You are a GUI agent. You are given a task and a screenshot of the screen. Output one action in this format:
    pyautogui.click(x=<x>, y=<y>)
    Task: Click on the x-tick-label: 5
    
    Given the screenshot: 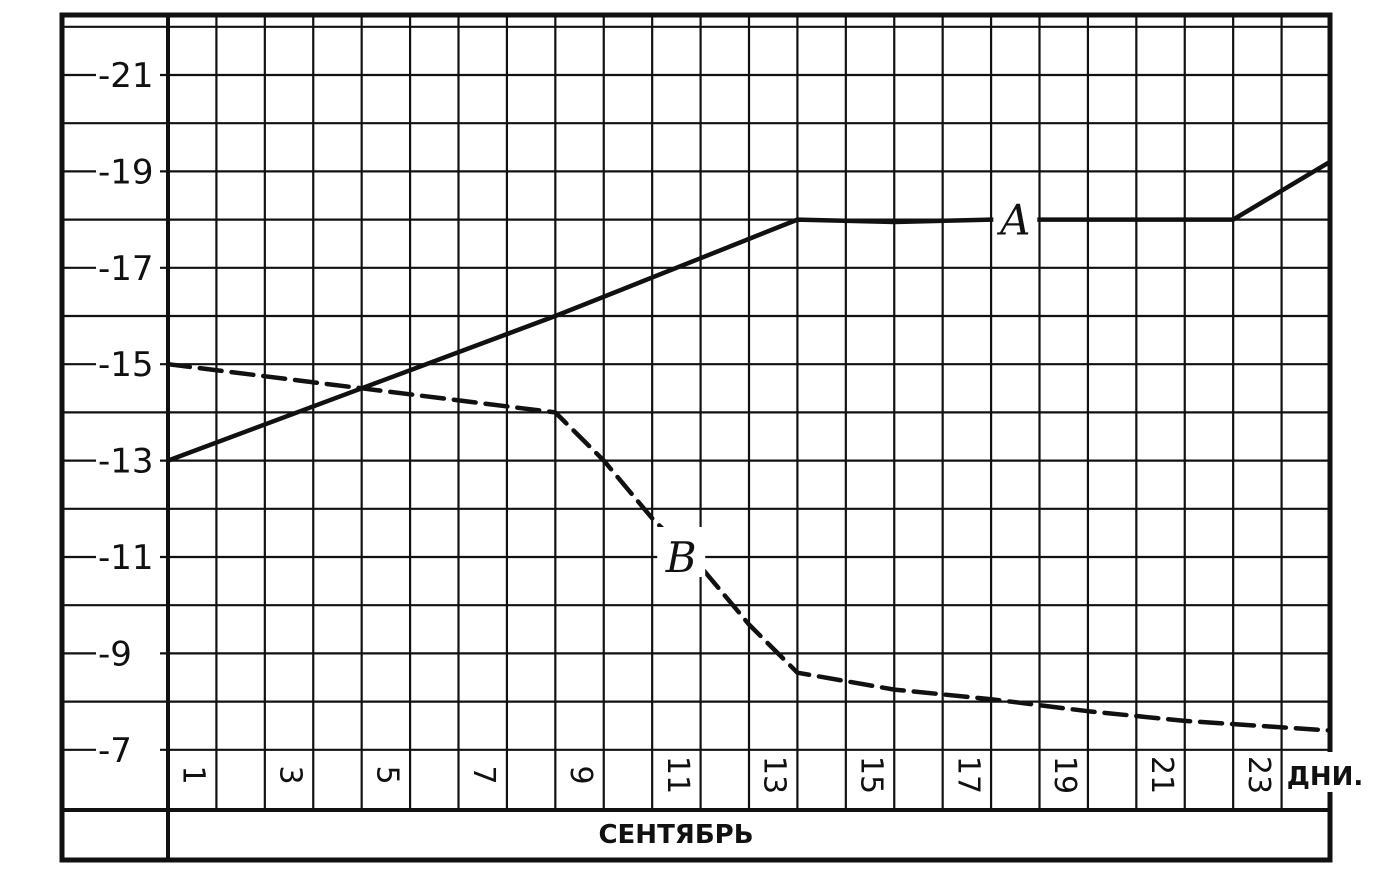 What is the action you would take?
    pyautogui.click(x=386, y=774)
    